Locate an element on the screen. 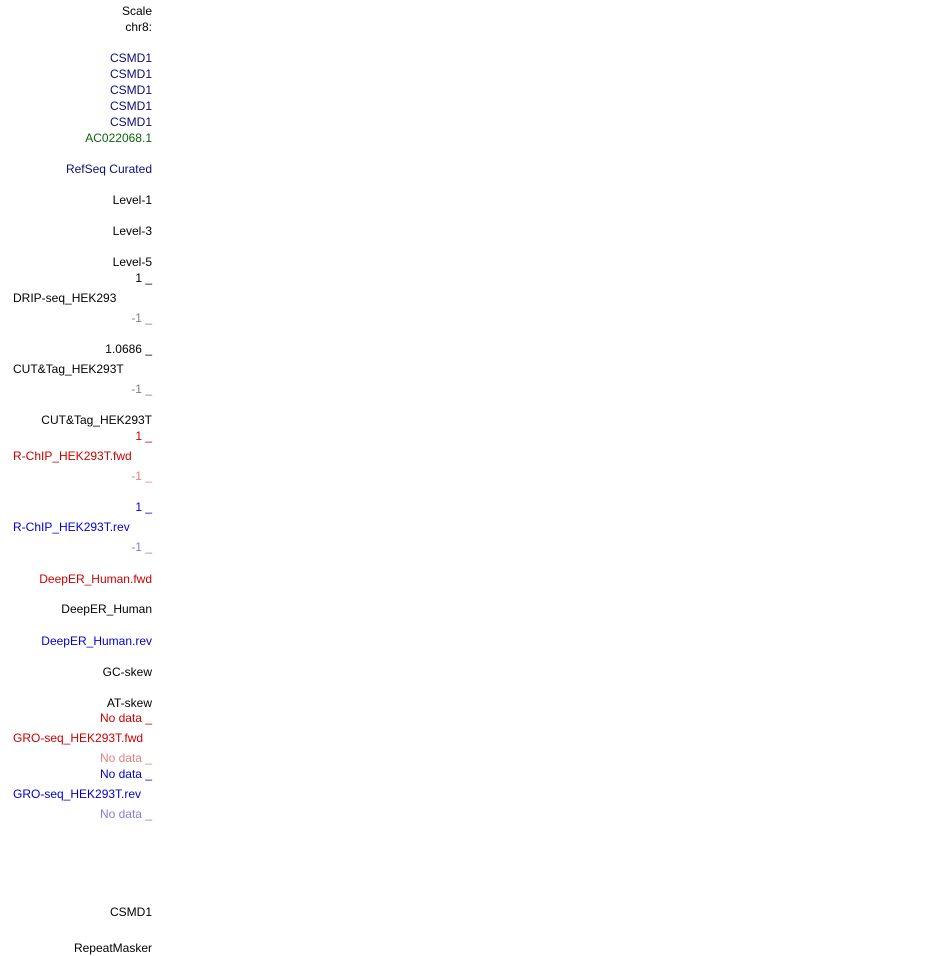  gro-seq-rev-axis-bottom: No data _ is located at coordinates (125, 814).